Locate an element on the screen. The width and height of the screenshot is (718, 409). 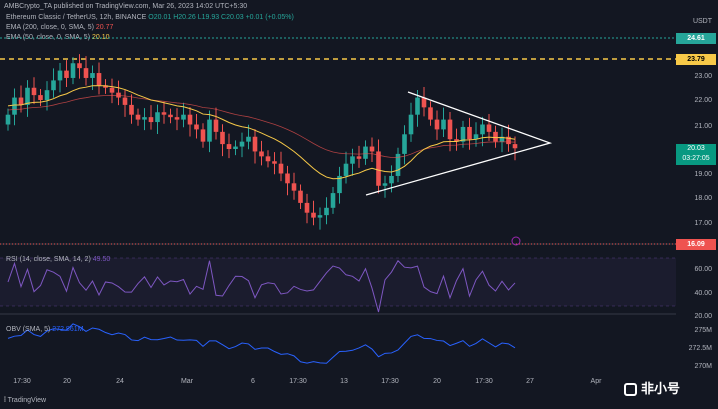
ema200-label: EMA (200, close, 0, SMA, 5) is located at coordinates (50, 27).